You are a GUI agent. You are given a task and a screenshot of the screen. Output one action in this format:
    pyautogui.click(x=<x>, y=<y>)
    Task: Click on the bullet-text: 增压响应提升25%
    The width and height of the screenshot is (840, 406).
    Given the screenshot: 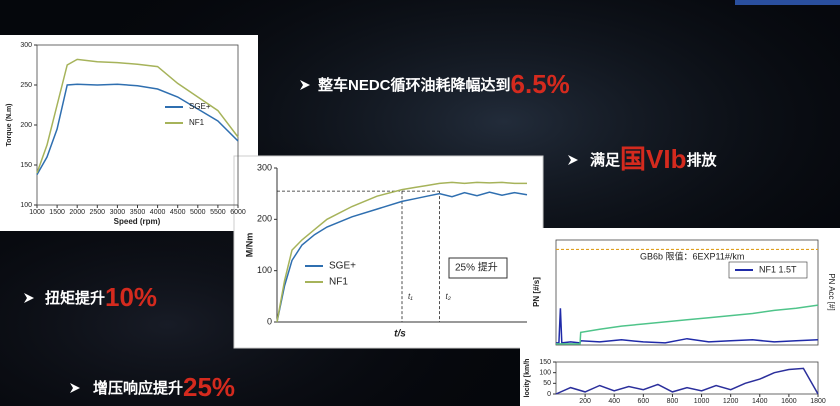 What is the action you would take?
    pyautogui.click(x=164, y=387)
    